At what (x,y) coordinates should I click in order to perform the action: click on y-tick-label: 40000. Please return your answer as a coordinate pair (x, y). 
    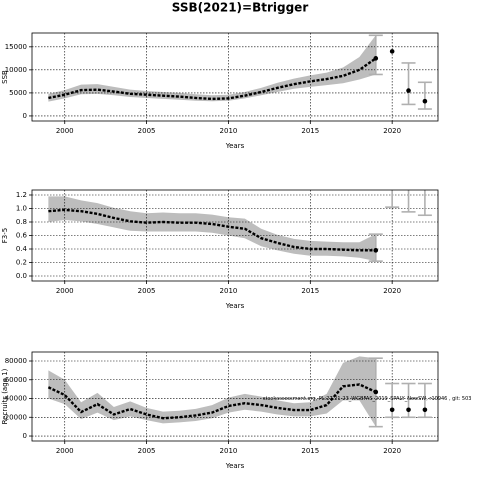
    Looking at the image, I should click on (16, 399).